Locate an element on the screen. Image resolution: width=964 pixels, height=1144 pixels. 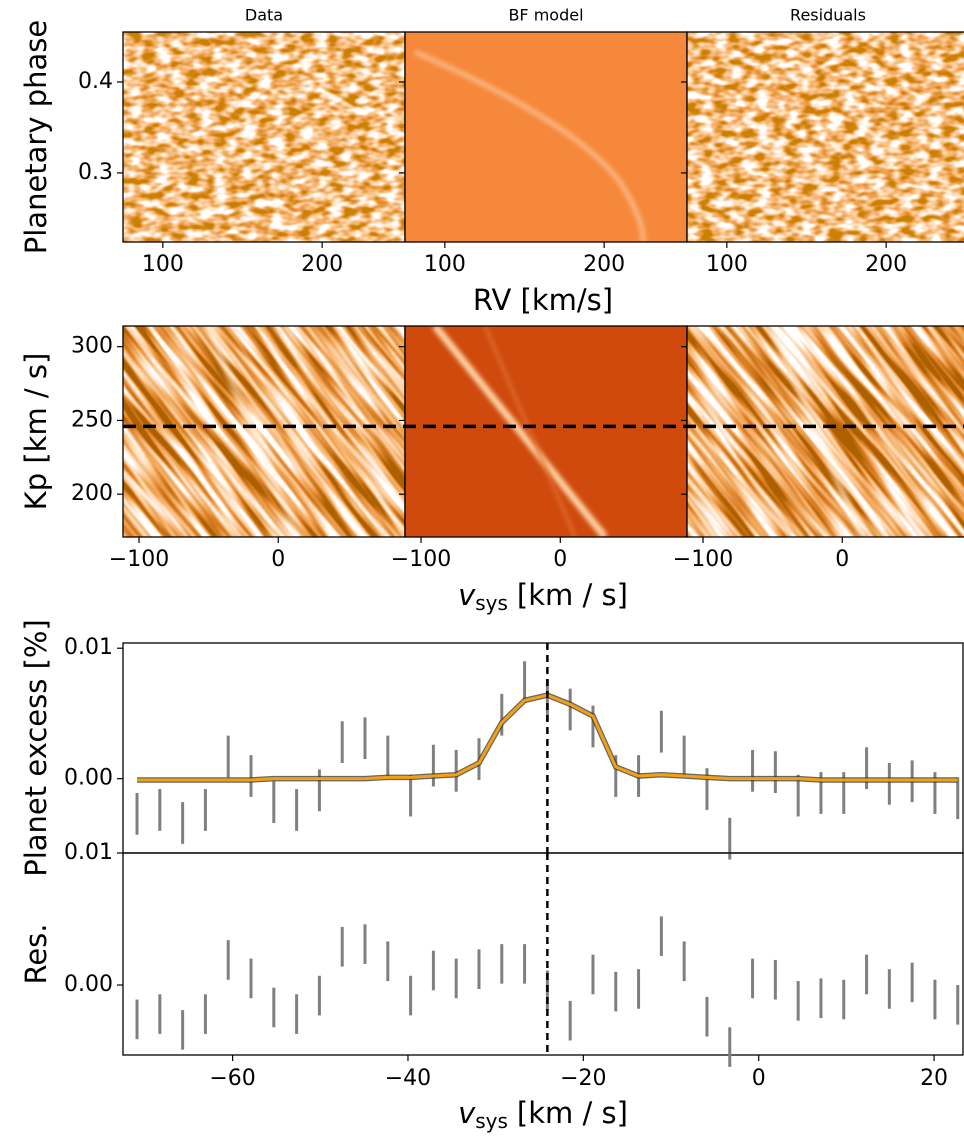
model-track is located at coordinates (529, 145).